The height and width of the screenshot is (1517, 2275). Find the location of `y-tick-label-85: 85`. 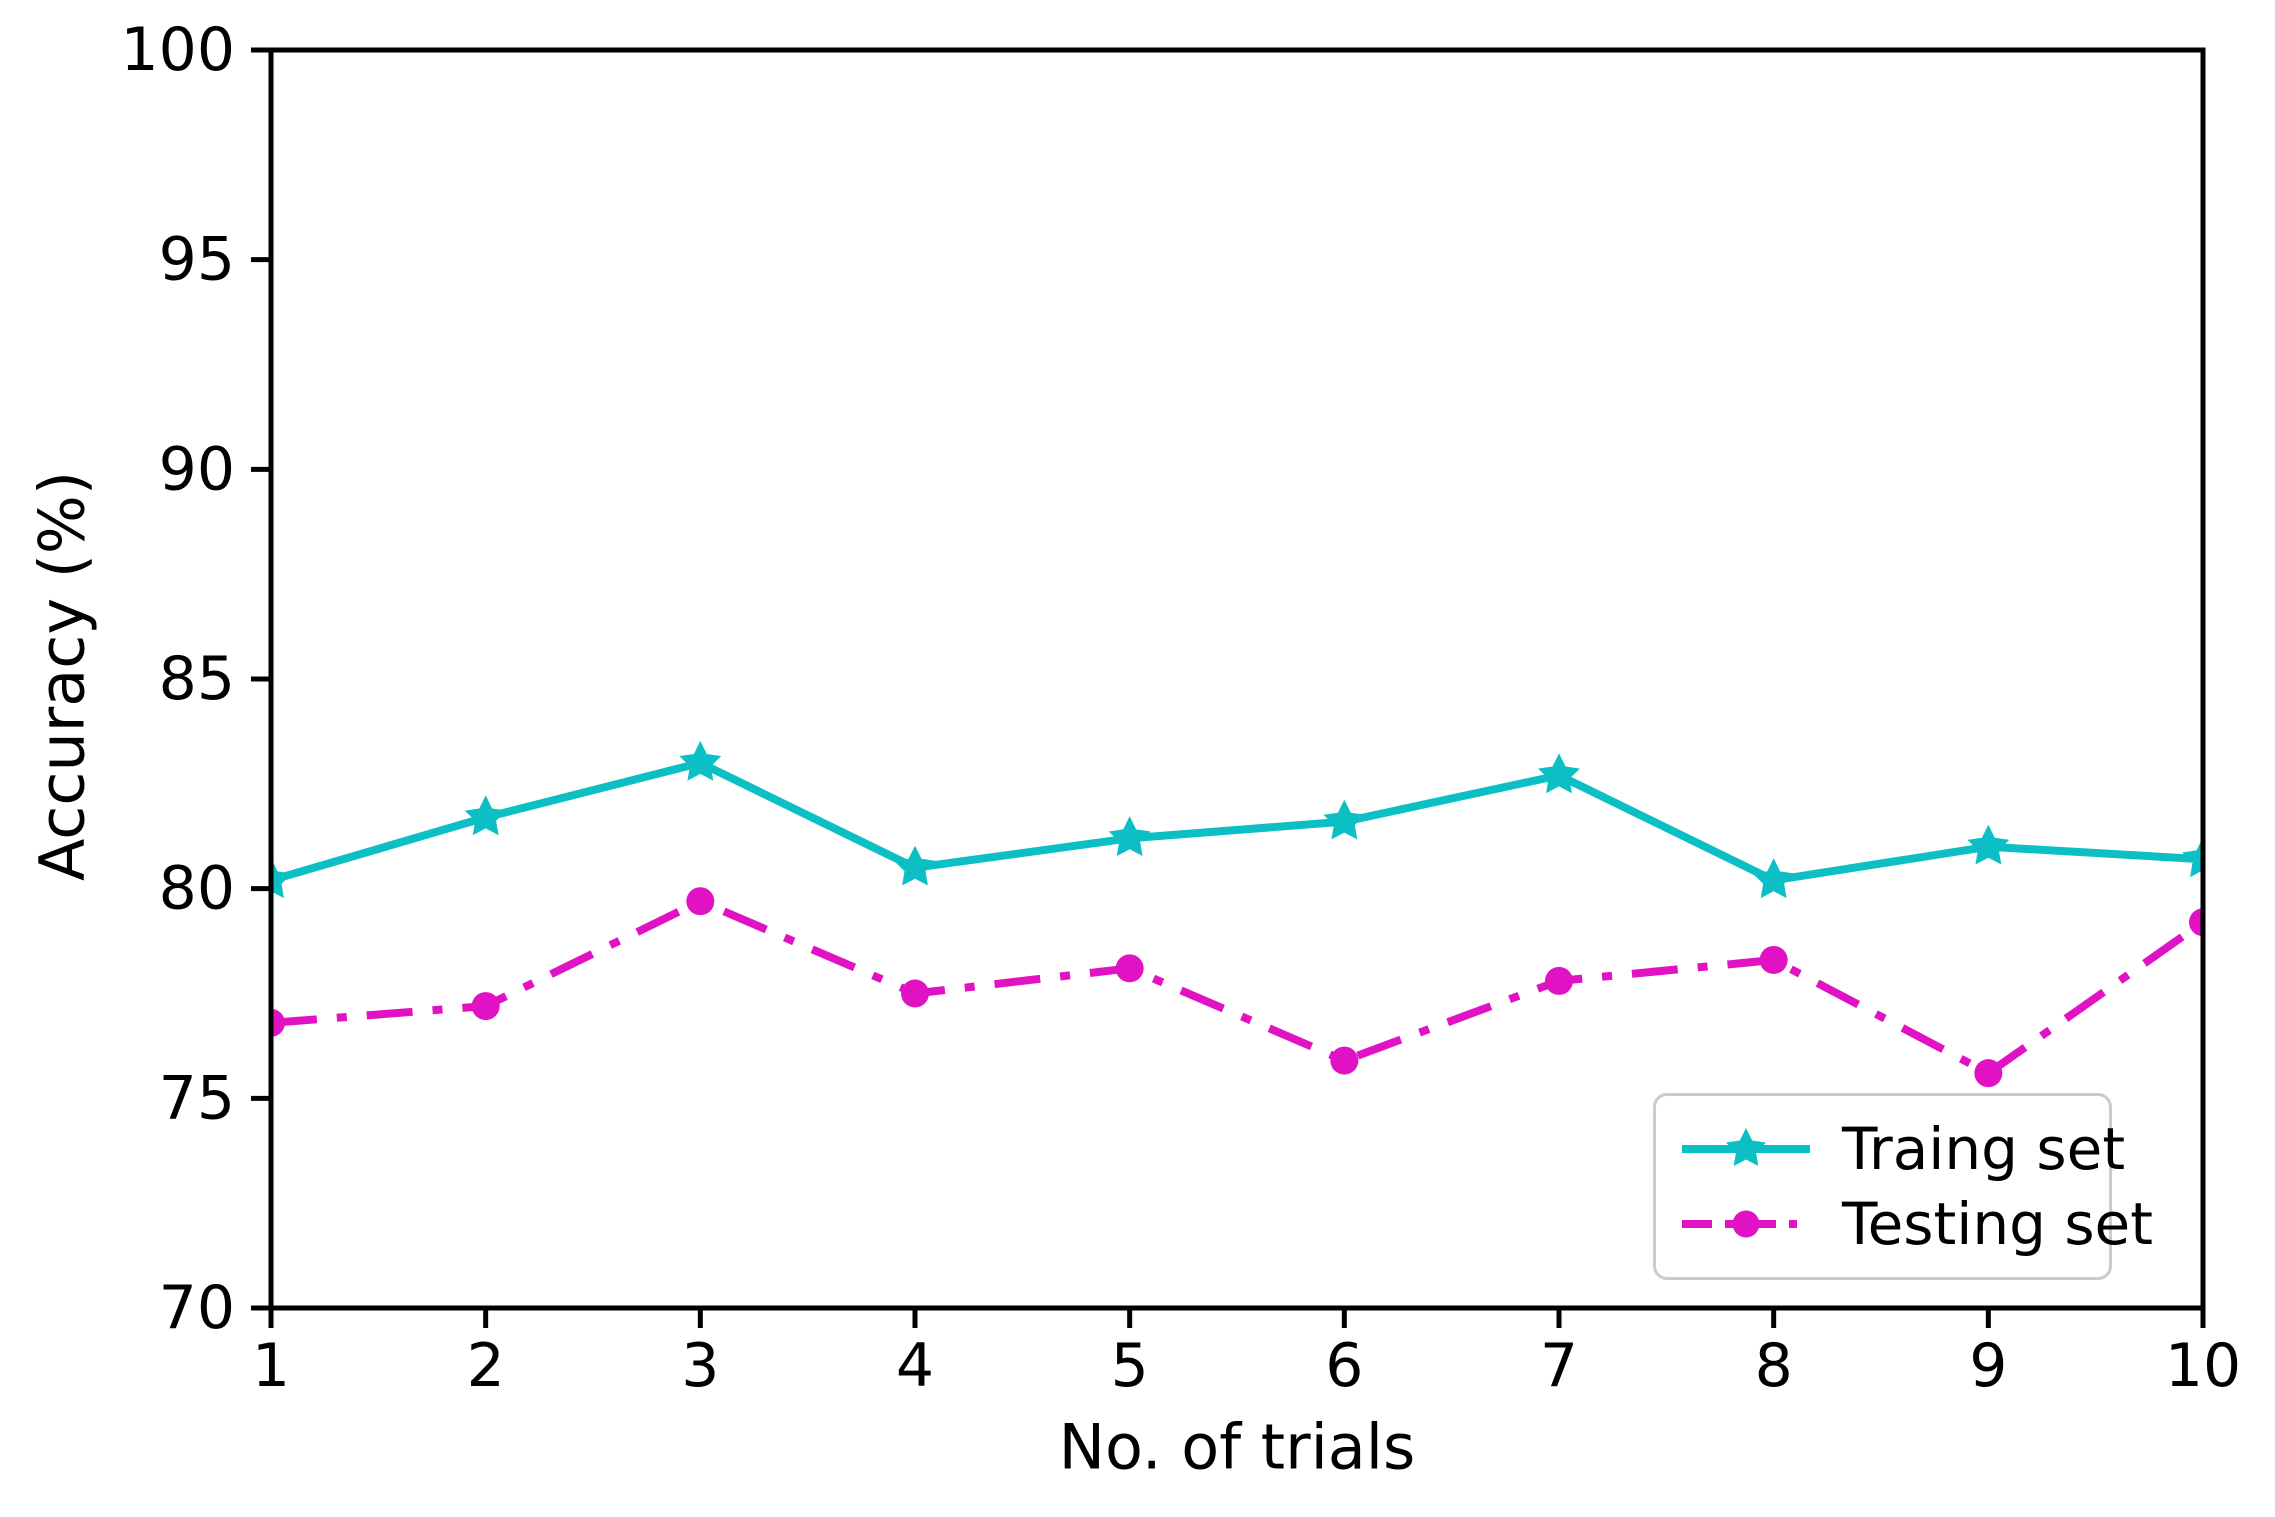

y-tick-label-85: 85 is located at coordinates (197, 679).